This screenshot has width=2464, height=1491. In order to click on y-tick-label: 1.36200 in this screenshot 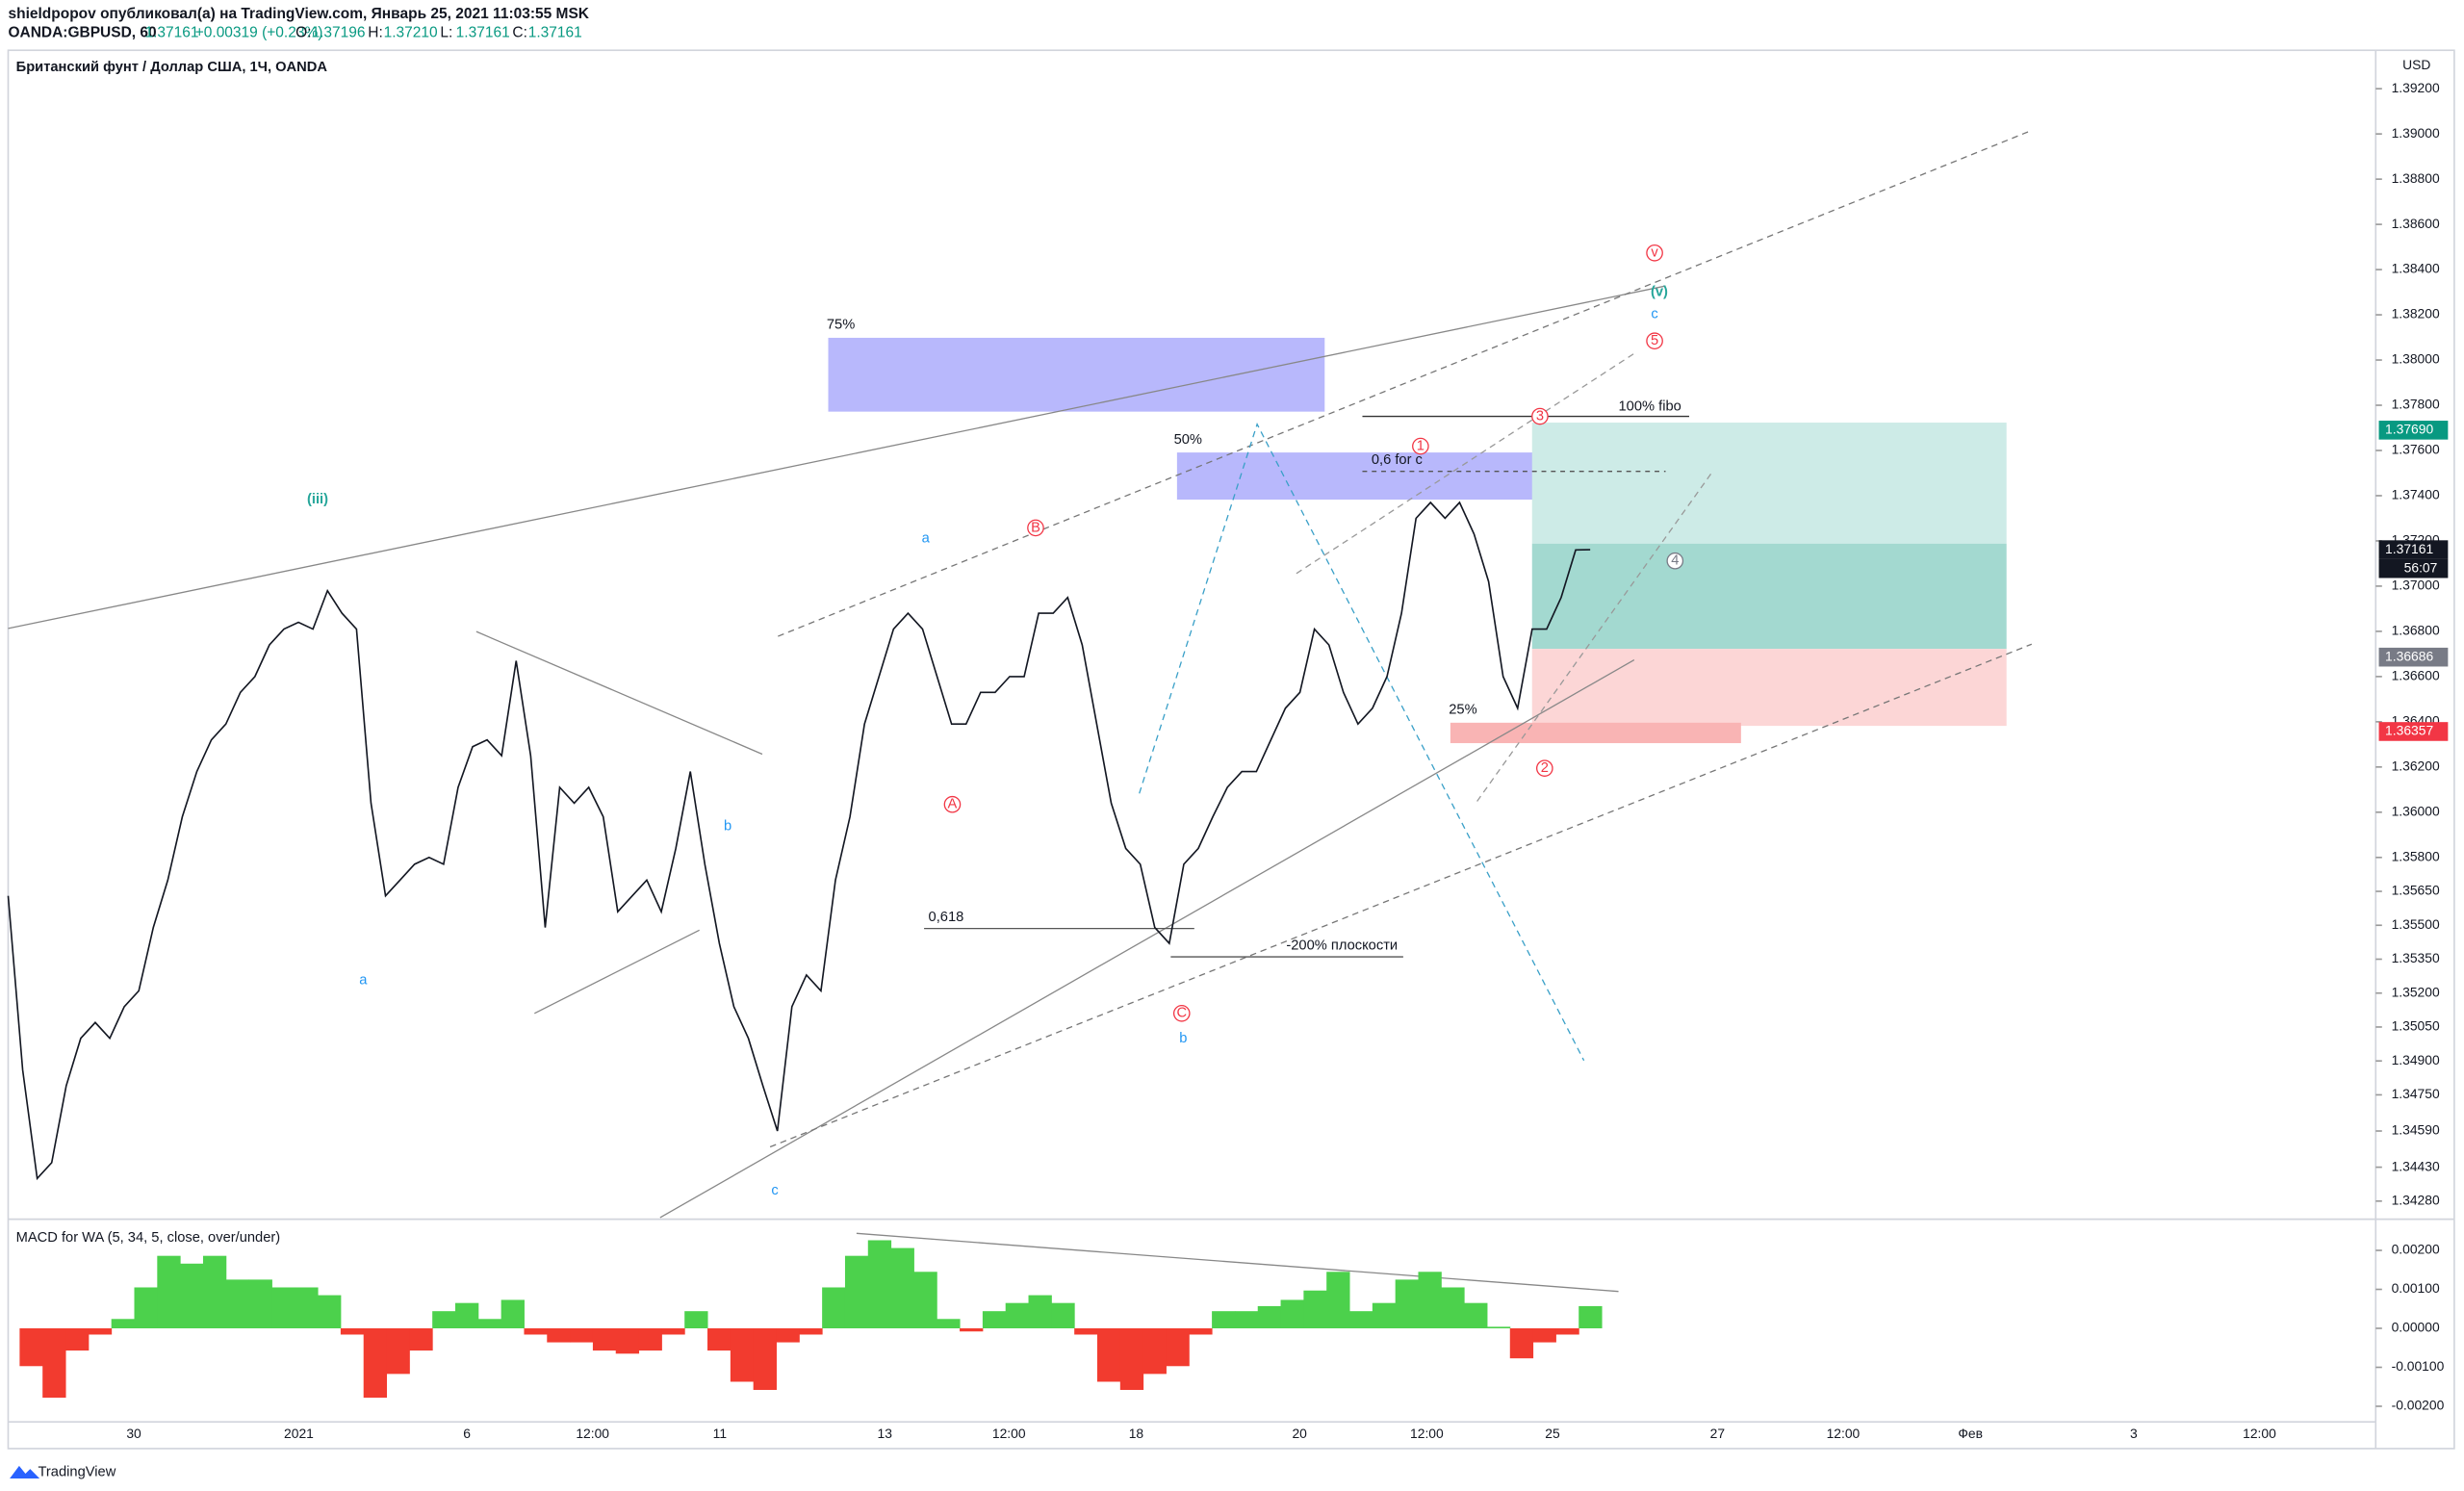, I will do `click(2416, 765)`.